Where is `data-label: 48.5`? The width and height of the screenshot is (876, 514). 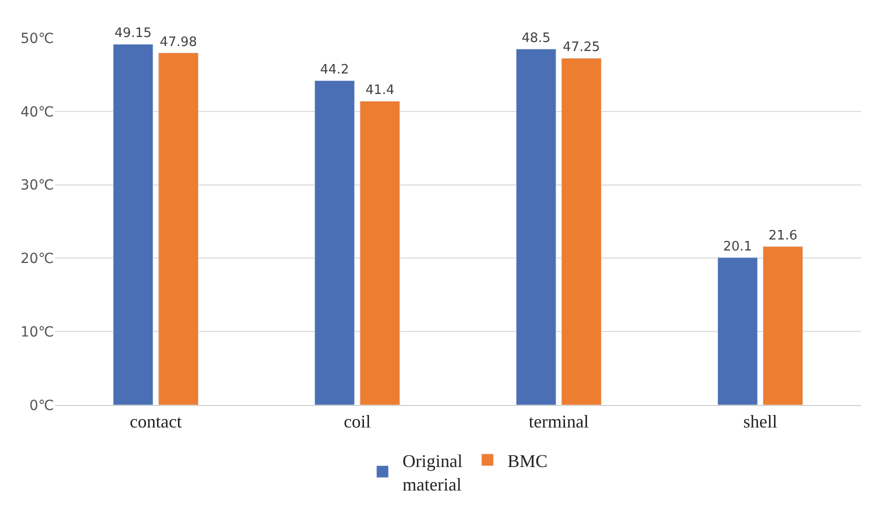
data-label: 48.5 is located at coordinates (536, 38).